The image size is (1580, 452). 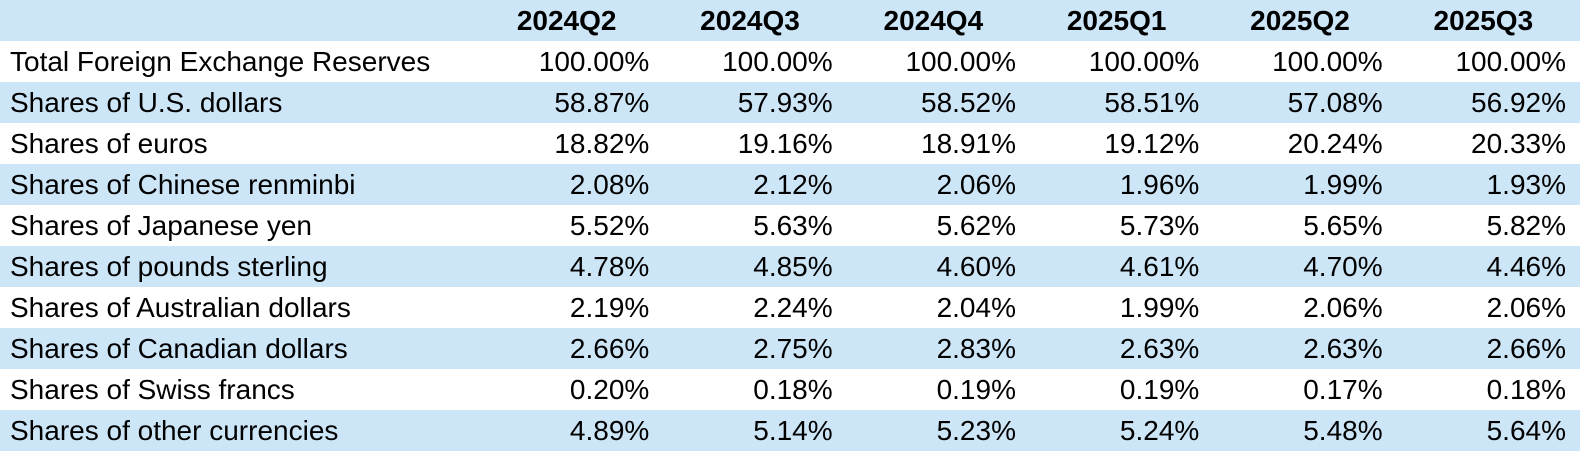 I want to click on row-label: Shares of Chinese renminbi, so click(x=183, y=184).